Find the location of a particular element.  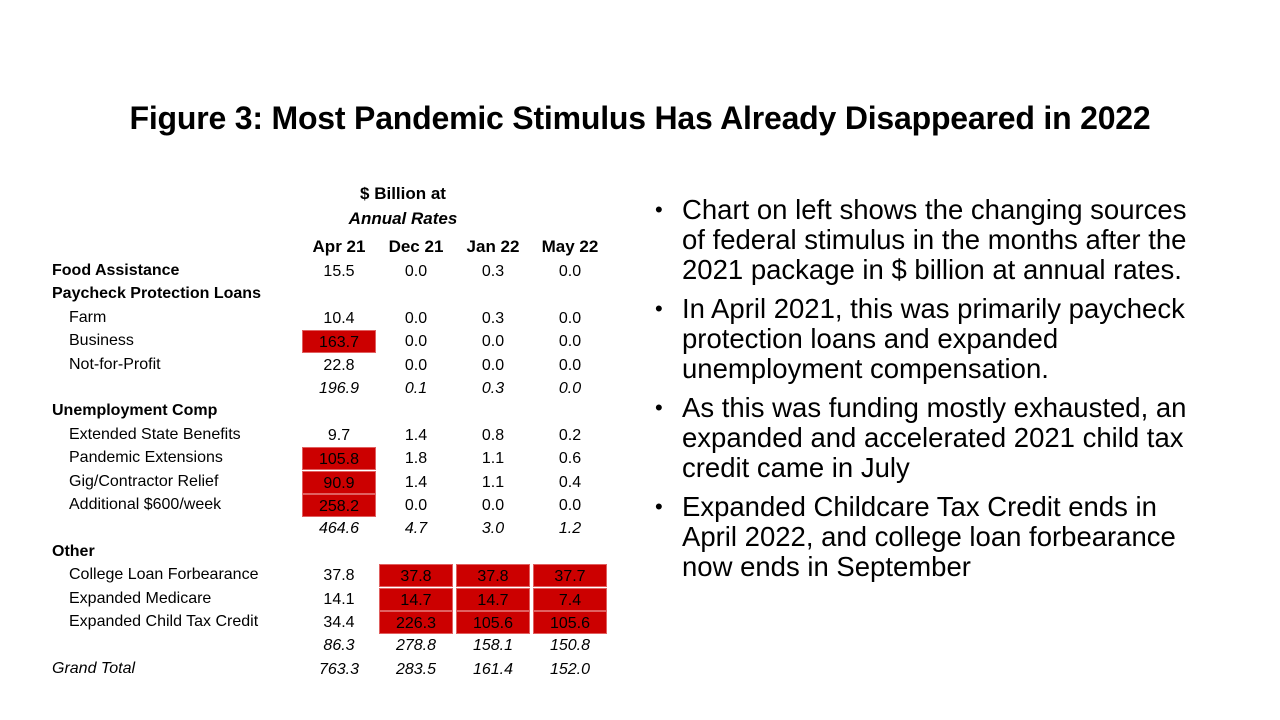

table-cell: 0.1 is located at coordinates (416, 388).